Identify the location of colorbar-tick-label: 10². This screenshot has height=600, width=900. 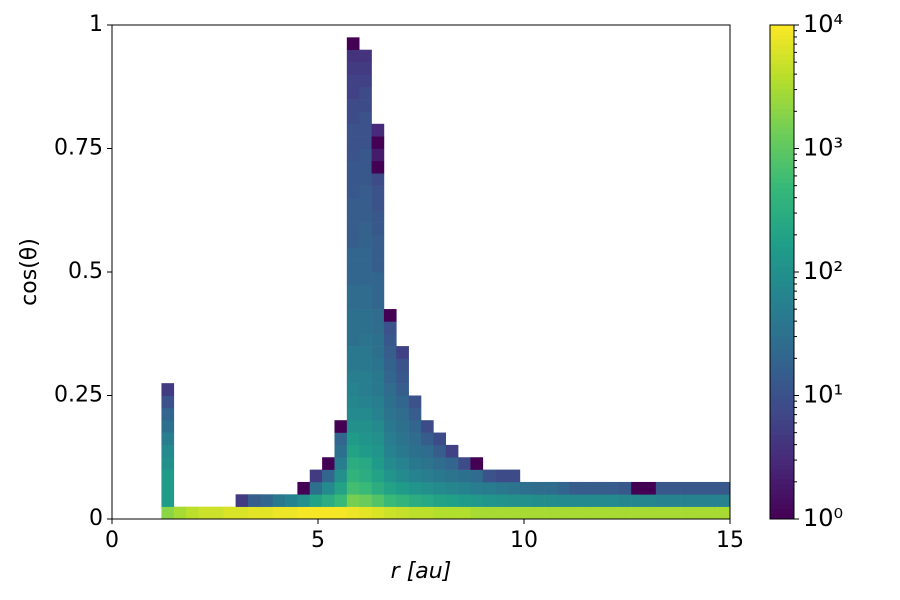
(823, 271).